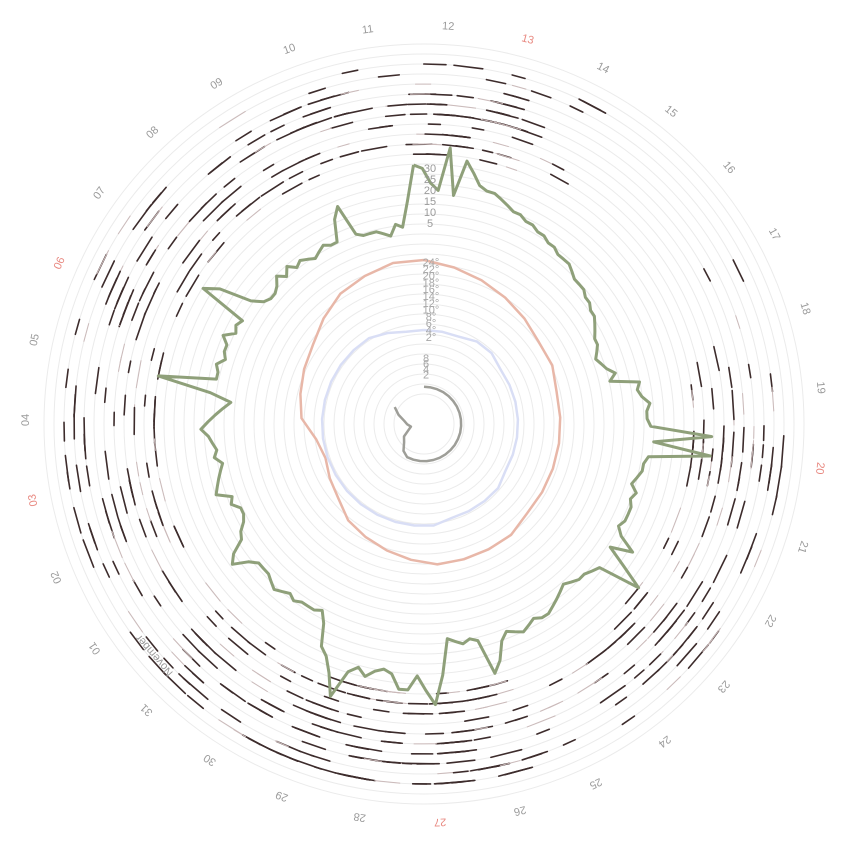 This screenshot has height=848, width=848. Describe the element at coordinates (210, 759) in the screenshot. I see `day-label: 30` at that location.